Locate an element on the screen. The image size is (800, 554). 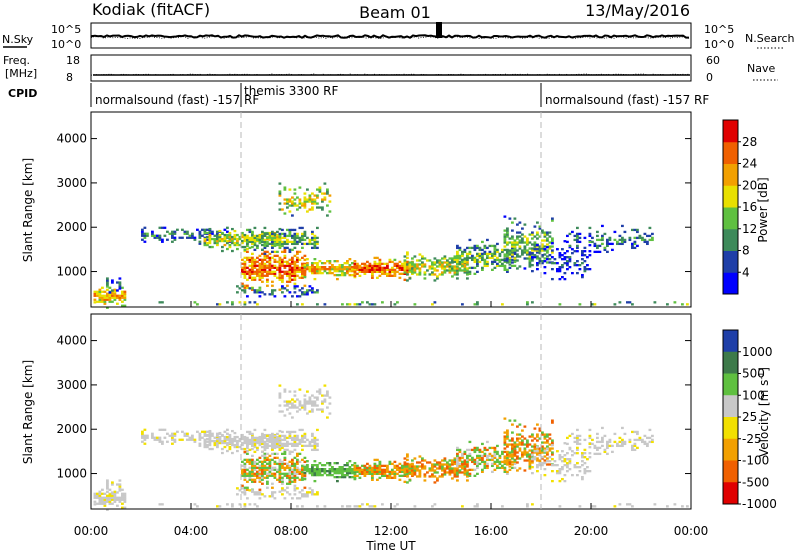
y-tick-label: 2000 is located at coordinates (71, 429).